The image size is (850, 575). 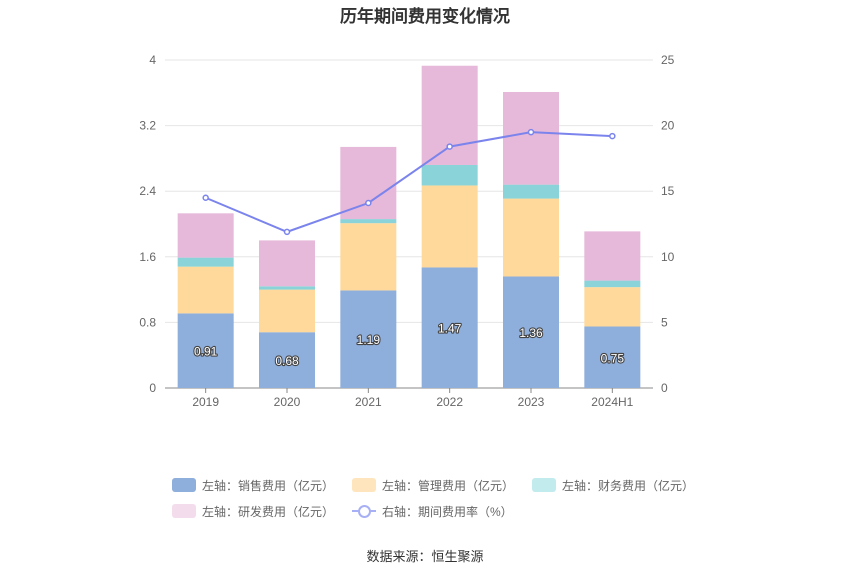 I want to click on bar-value-label: 1.19, so click(x=369, y=340).